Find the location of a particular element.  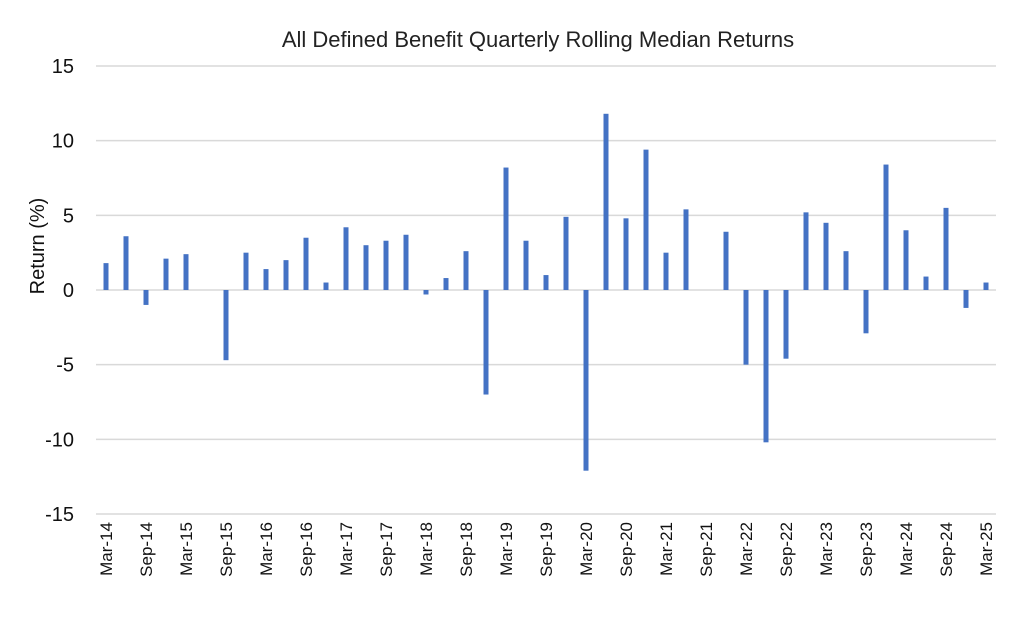

x-tick-label: Sep-14 is located at coordinates (146, 549).